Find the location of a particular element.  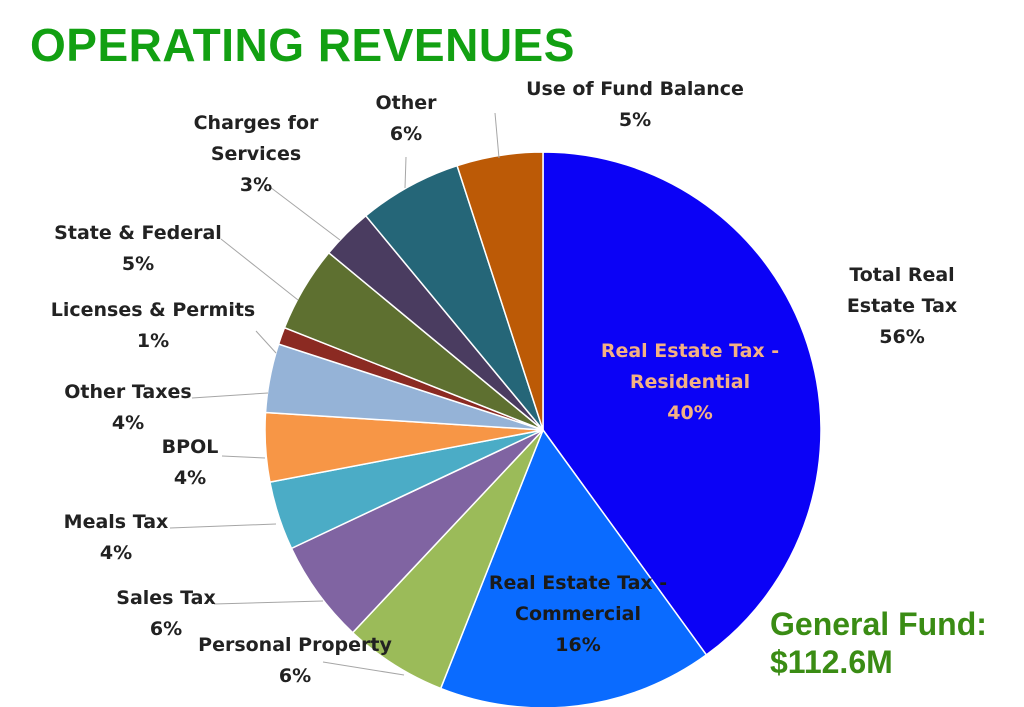

slice-label-licenses-permits: Licenses & Permits 1% is located at coordinates (153, 325).